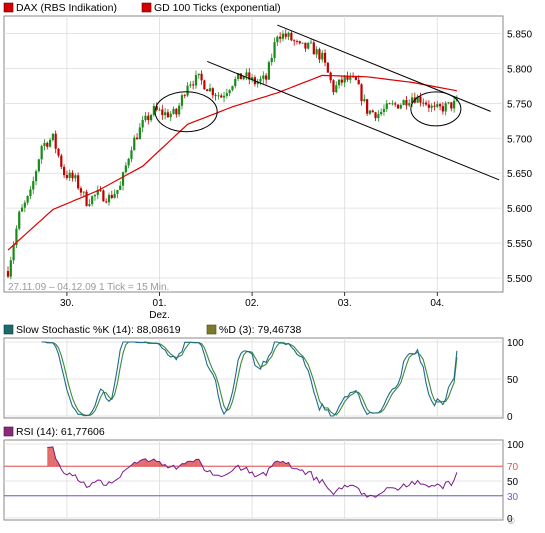 The image size is (545, 533). Describe the element at coordinates (60, 432) in the screenshot. I see `legend-label-rsi: RSI (14): 61,77606` at that location.